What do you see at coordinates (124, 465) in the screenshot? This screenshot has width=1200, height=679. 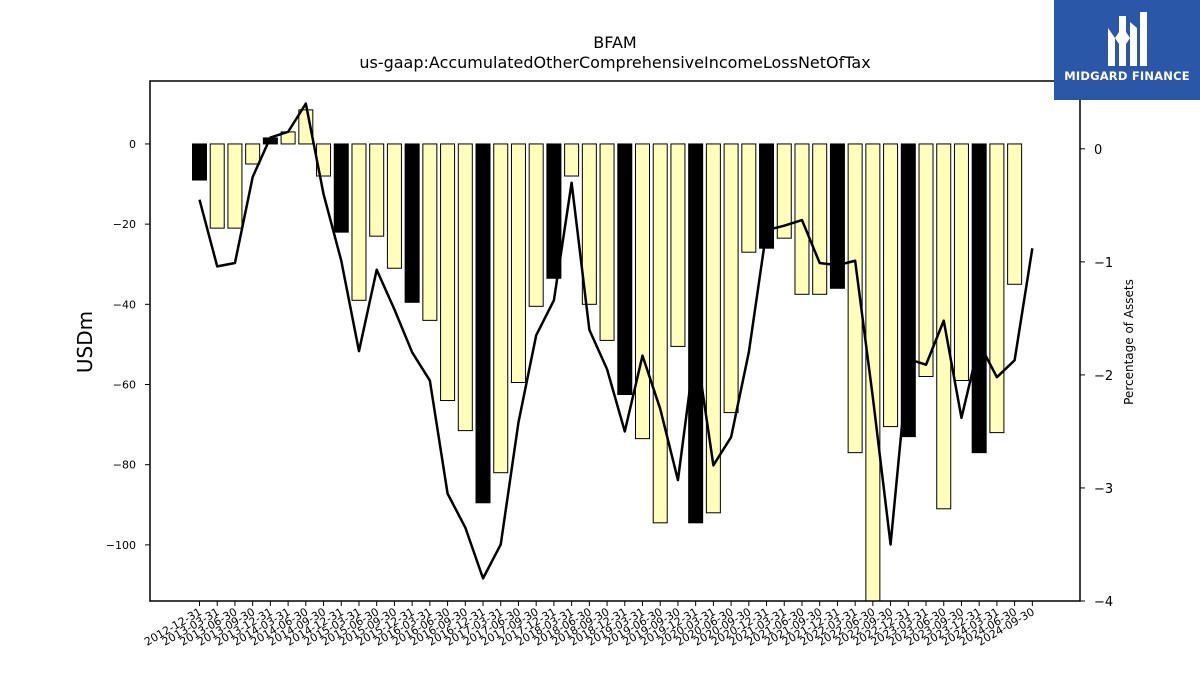 I see `y-tick-label: −80` at bounding box center [124, 465].